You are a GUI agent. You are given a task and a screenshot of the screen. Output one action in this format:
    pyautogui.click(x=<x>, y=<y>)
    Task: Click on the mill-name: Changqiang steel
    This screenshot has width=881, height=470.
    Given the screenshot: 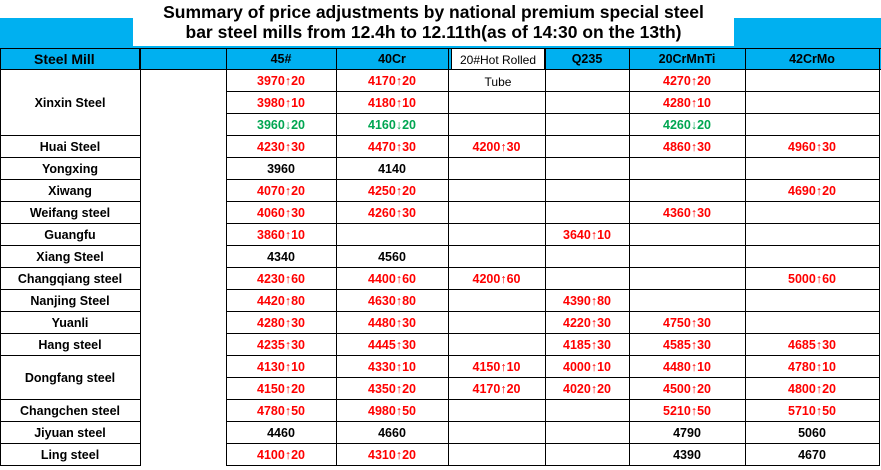 What is the action you would take?
    pyautogui.click(x=70, y=279)
    